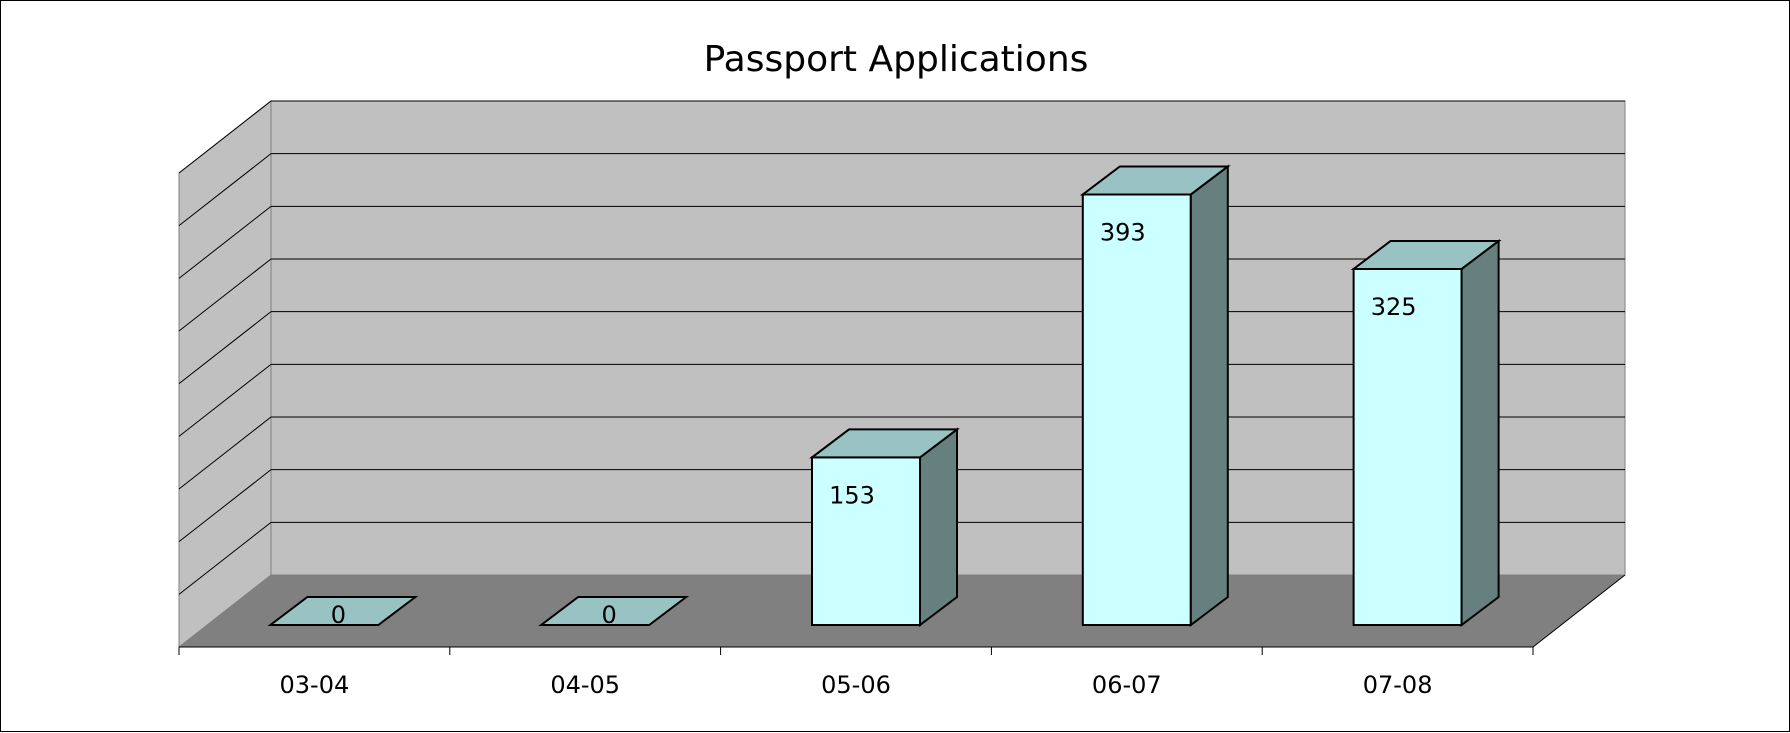 Image resolution: width=1790 pixels, height=733 pixels. What do you see at coordinates (852, 495) in the screenshot?
I see `data-label: 153` at bounding box center [852, 495].